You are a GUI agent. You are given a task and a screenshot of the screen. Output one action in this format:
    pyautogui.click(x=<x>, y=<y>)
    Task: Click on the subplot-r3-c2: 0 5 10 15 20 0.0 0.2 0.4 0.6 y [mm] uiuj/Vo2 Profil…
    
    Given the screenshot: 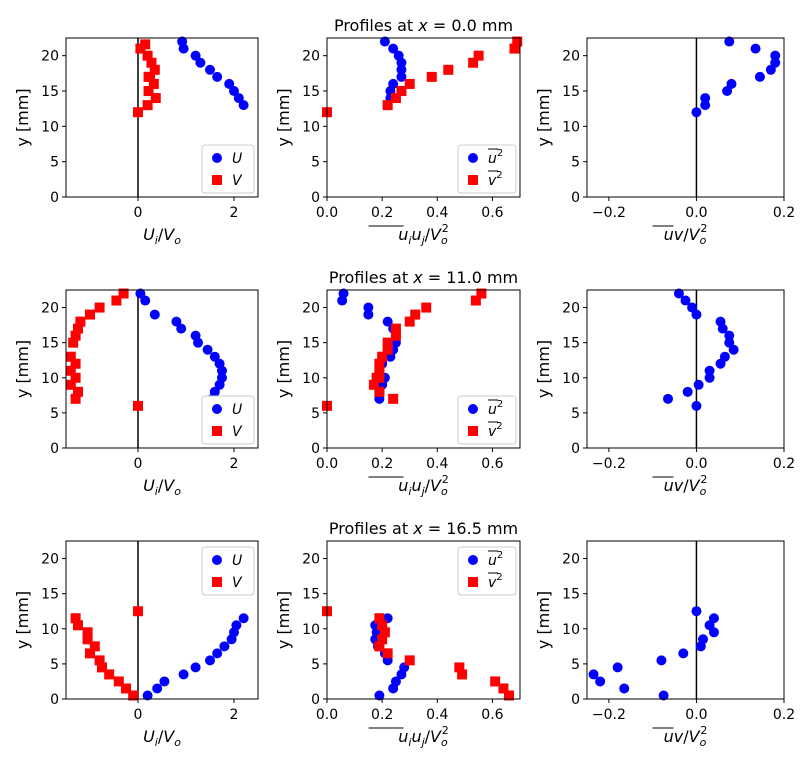 What is the action you would take?
    pyautogui.click(x=397, y=634)
    